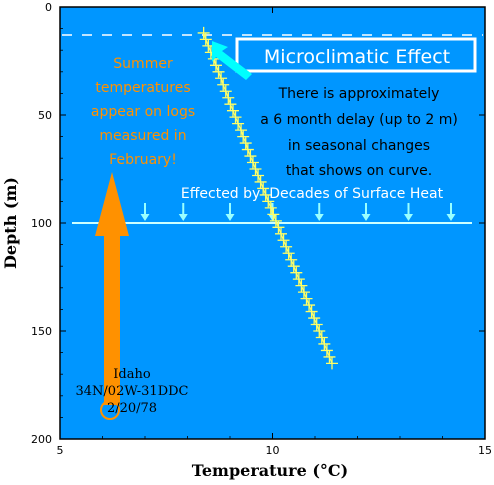 The height and width of the screenshot is (485, 494). Describe the element at coordinates (359, 146) in the screenshot. I see `delay-line-3: in seasonal changes` at that location.